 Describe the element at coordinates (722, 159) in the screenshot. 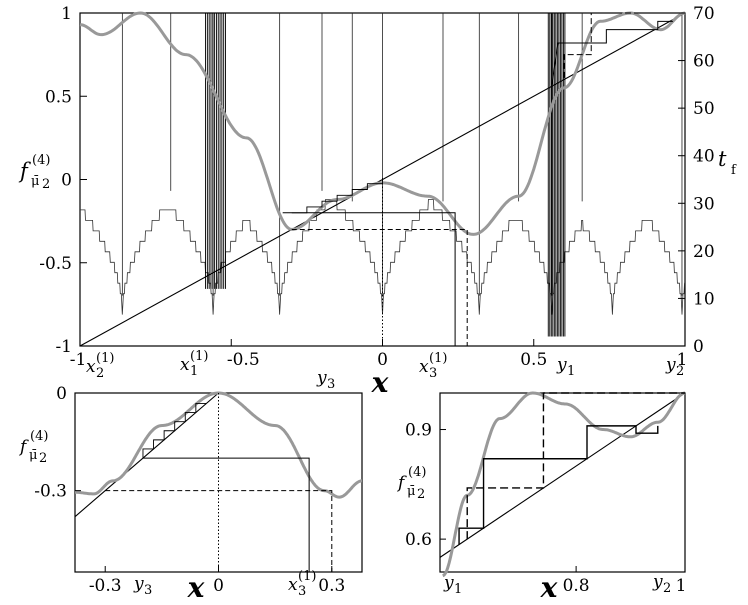

I see `y2-axis-label-main: t` at that location.